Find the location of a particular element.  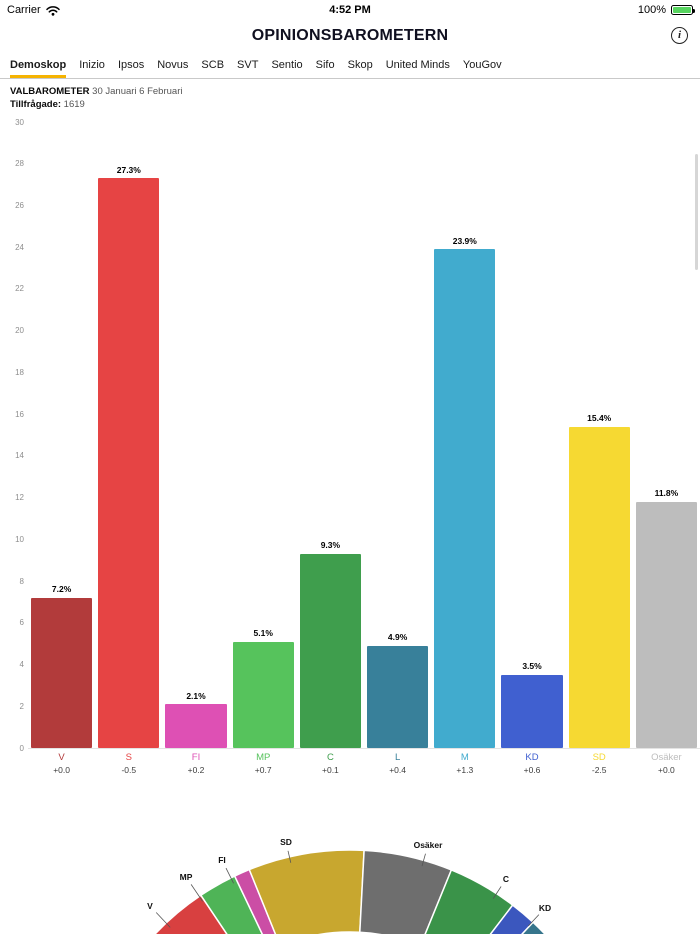

arc-label-mp: MP is located at coordinates (186, 877).